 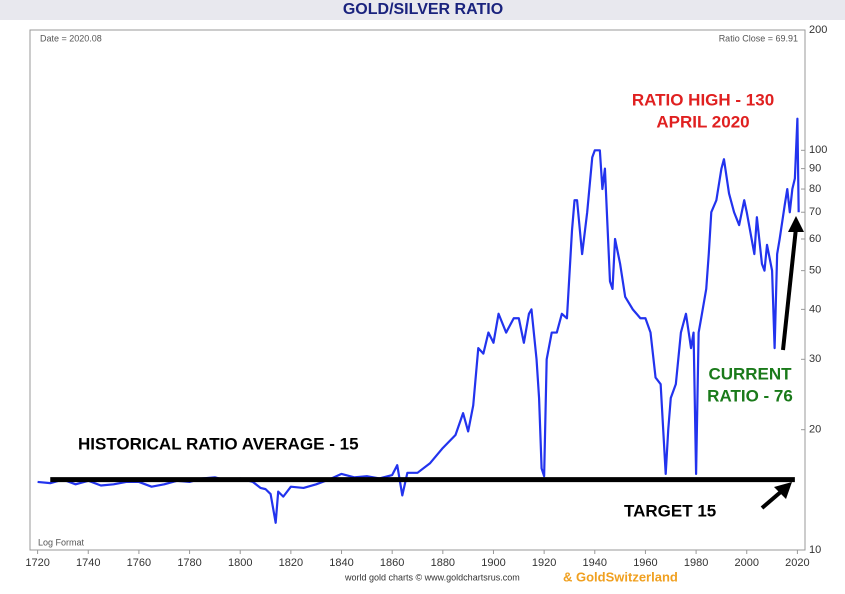 I want to click on annotation: RATIO HIGH - 130, so click(x=703, y=99).